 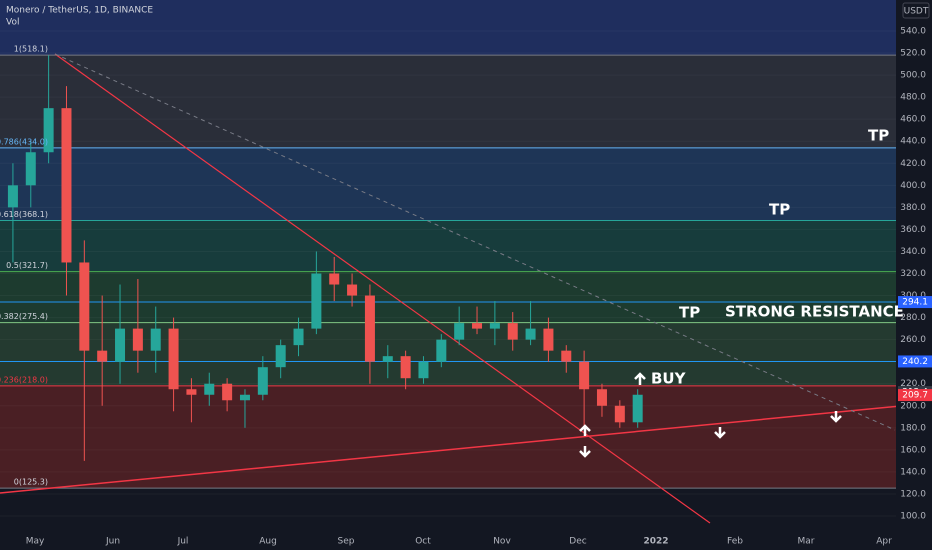 I want to click on time-label: Feb, so click(x=735, y=542).